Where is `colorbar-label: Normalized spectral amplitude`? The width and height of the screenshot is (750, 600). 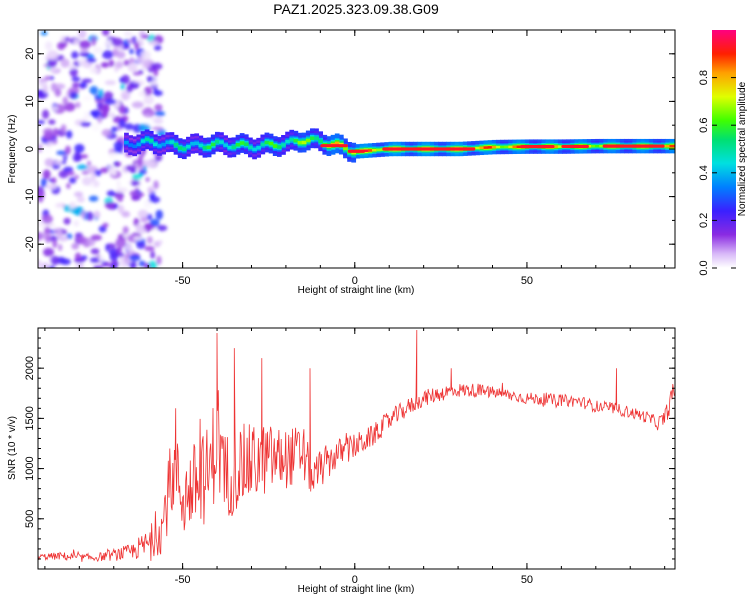
colorbar-label: Normalized spectral amplitude is located at coordinates (742, 148).